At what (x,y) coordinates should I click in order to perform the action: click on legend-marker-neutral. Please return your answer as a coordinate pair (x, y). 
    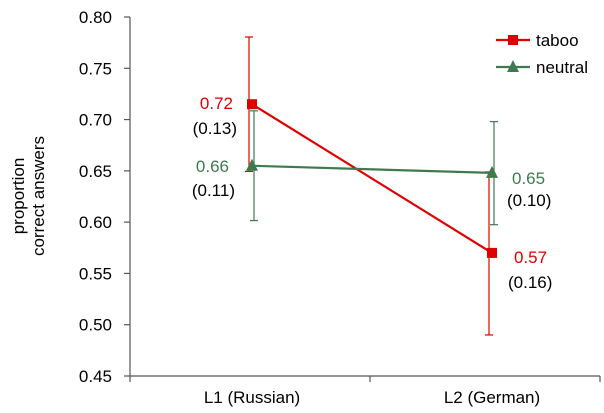
    Looking at the image, I should click on (513, 66).